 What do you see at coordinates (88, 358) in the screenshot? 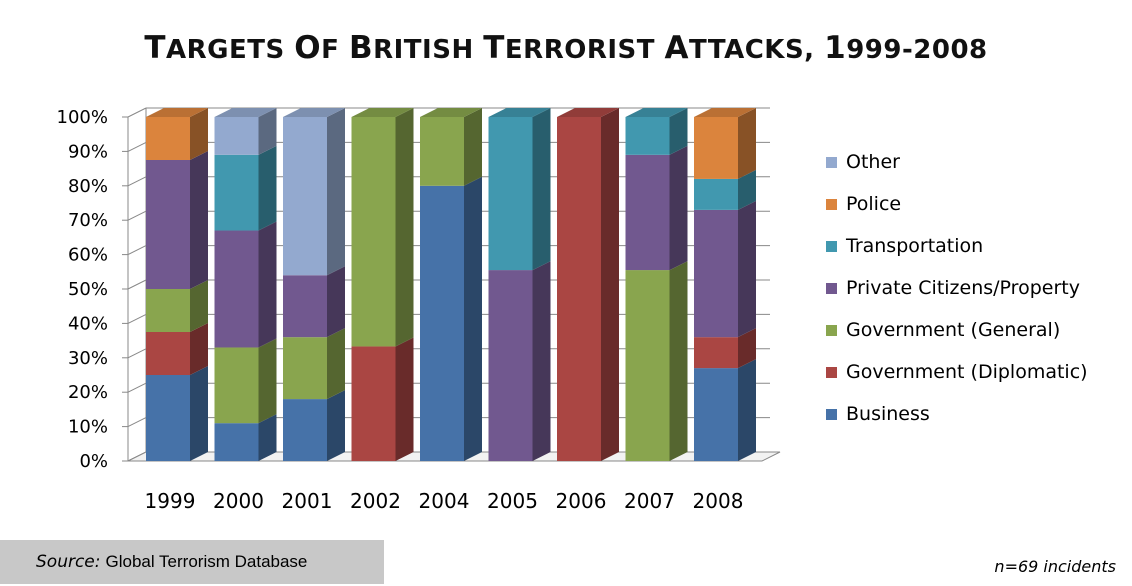
I see `y-tick-label: 30%` at bounding box center [88, 358].